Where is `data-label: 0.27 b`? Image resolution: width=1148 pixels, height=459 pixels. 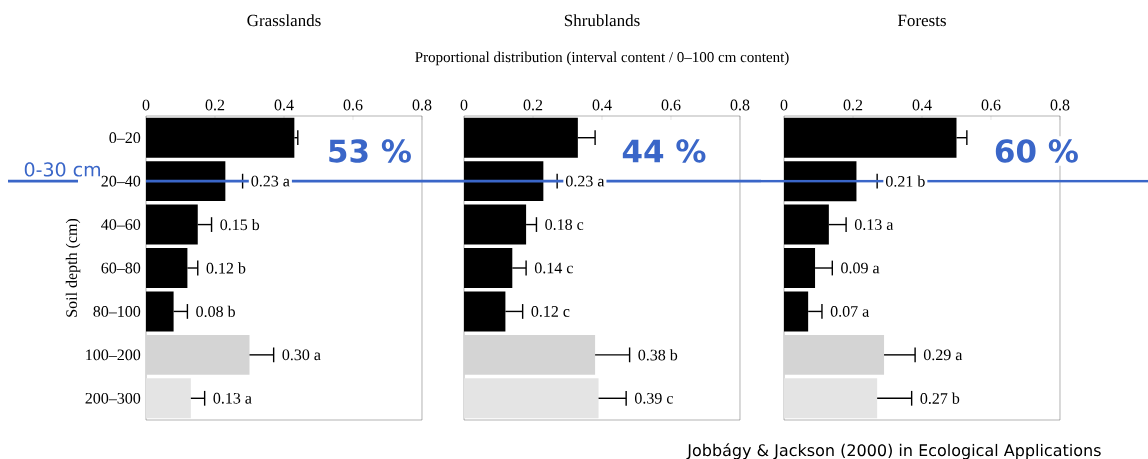
data-label: 0.27 b is located at coordinates (940, 398).